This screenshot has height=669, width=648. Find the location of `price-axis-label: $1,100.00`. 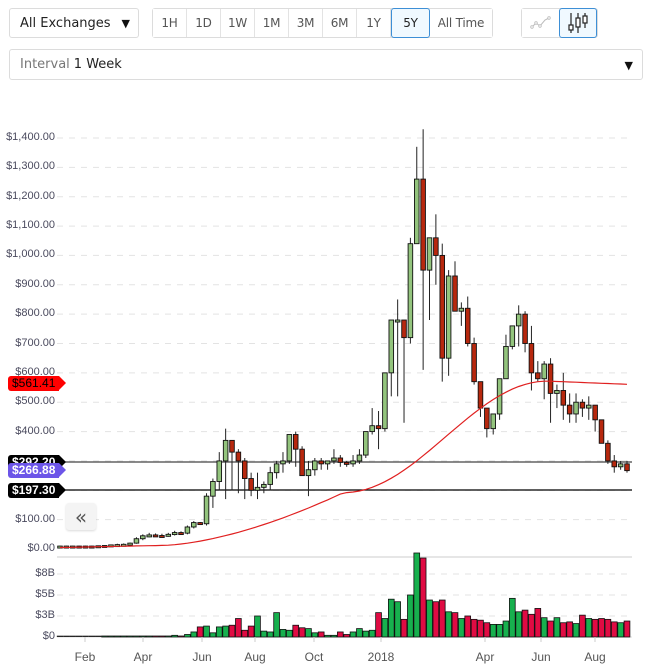

price-axis-label: $1,100.00 is located at coordinates (30, 225).